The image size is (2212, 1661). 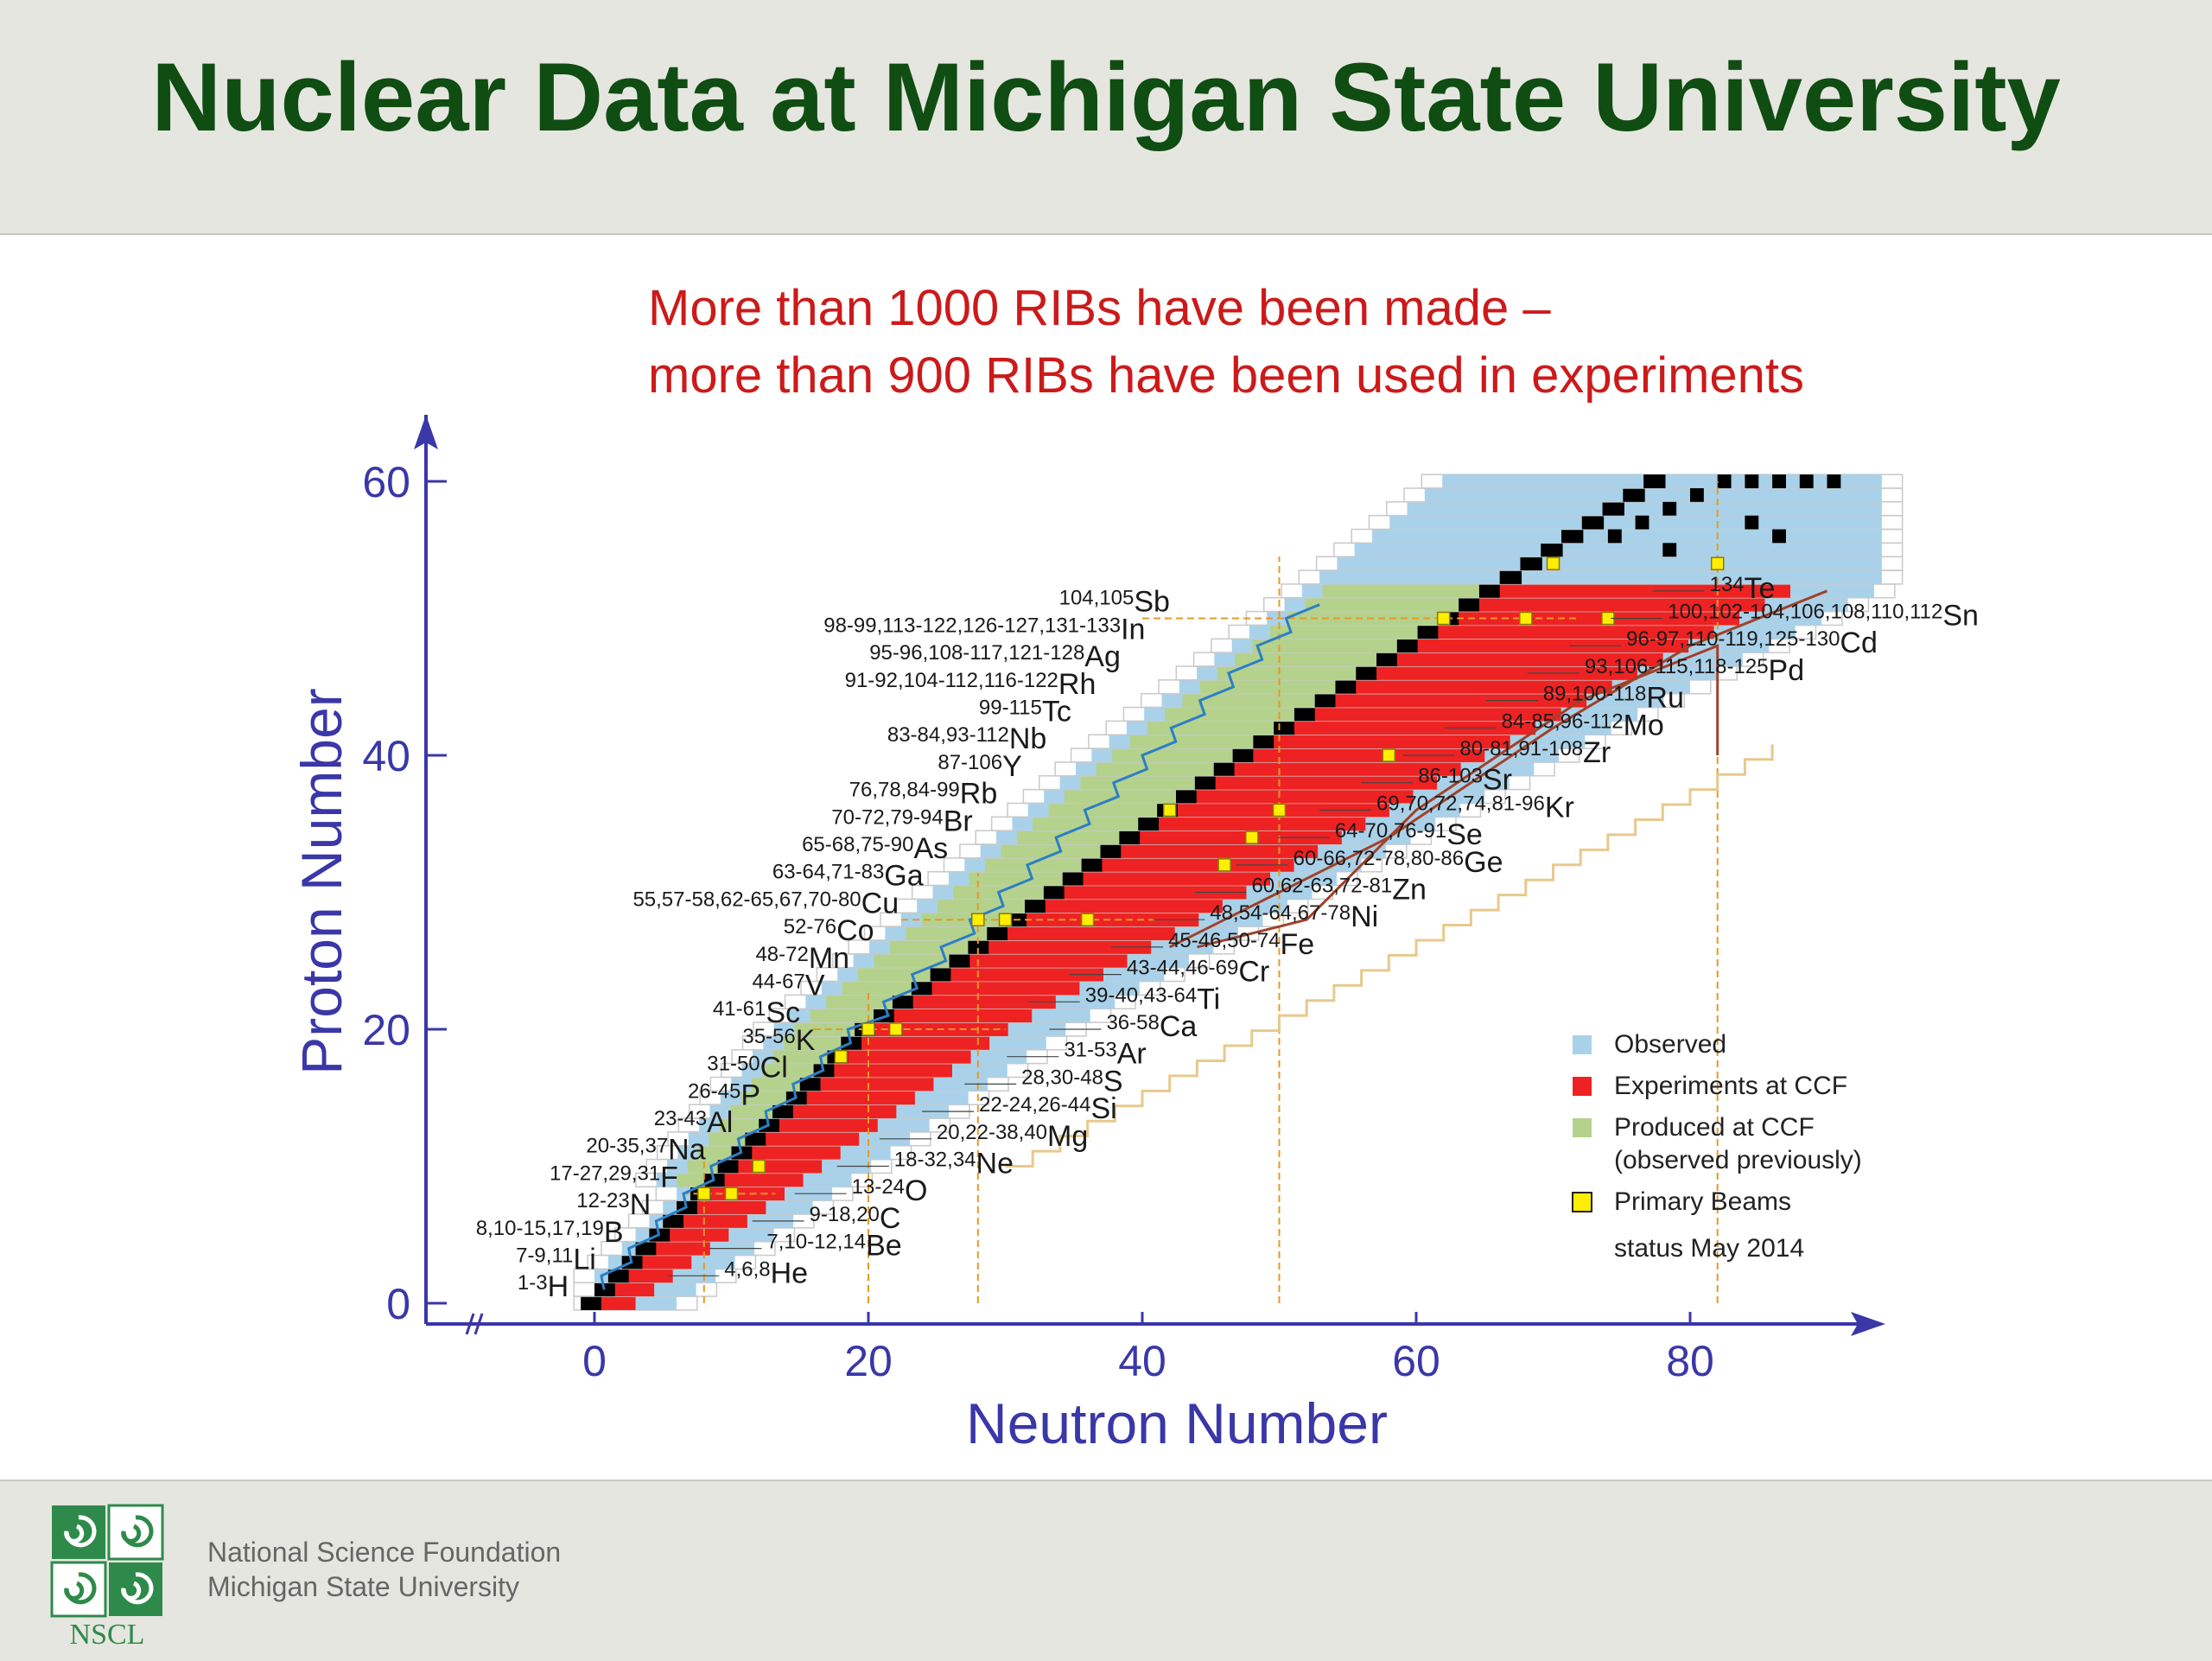 I want to click on s-process-path, so click(x=1458, y=796).